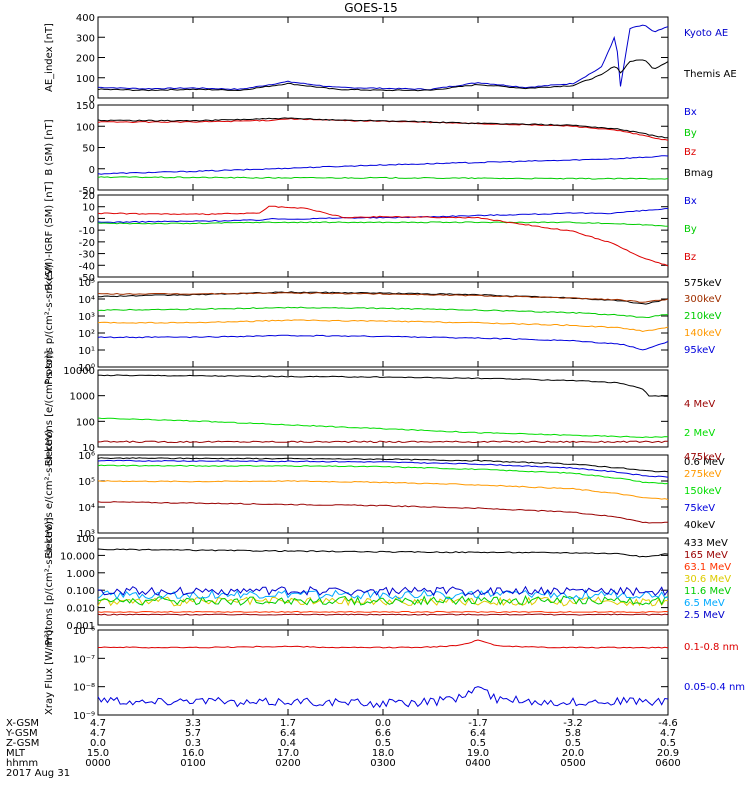 The height and width of the screenshot is (800, 750). What do you see at coordinates (288, 753) in the screenshot?
I see `footer-value: 17.0` at bounding box center [288, 753].